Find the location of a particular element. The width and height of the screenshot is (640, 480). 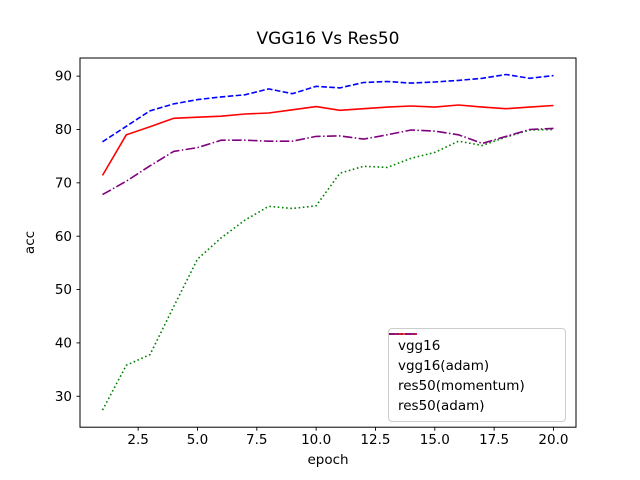

y-tick-label: 60 is located at coordinates (63, 237).